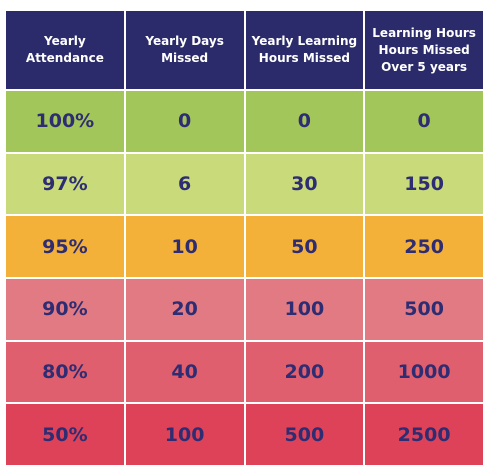 The image size is (488, 472). Describe the element at coordinates (184, 246) in the screenshot. I see `days-missed-cell: 10` at that location.